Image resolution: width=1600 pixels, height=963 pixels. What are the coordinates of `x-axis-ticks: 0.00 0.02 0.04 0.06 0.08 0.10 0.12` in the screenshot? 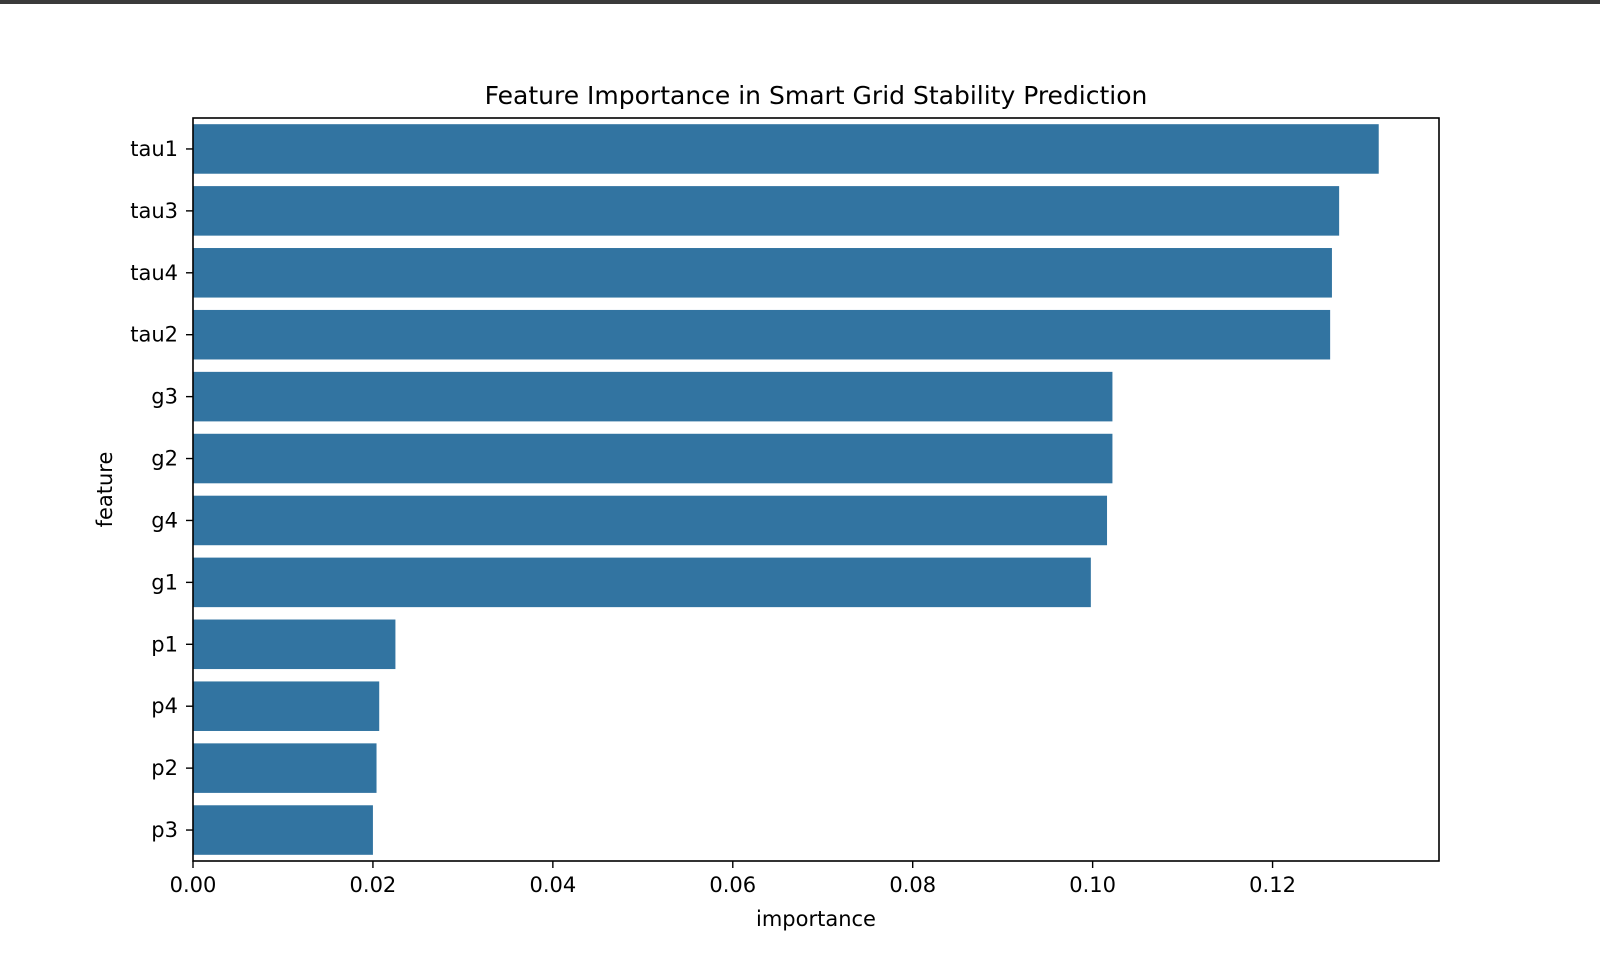 It's located at (733, 879).